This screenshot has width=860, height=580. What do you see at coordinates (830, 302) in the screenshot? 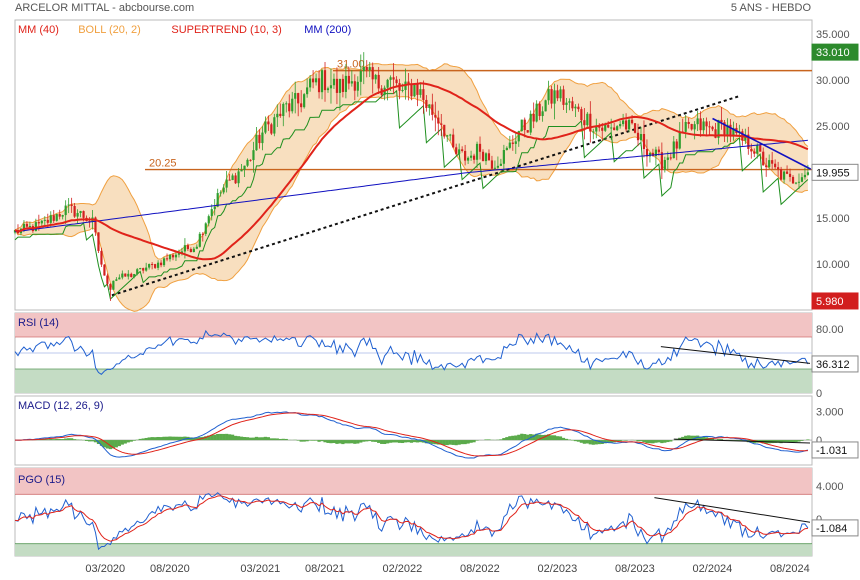
I see `min-badge-text: 5.980` at bounding box center [830, 302].